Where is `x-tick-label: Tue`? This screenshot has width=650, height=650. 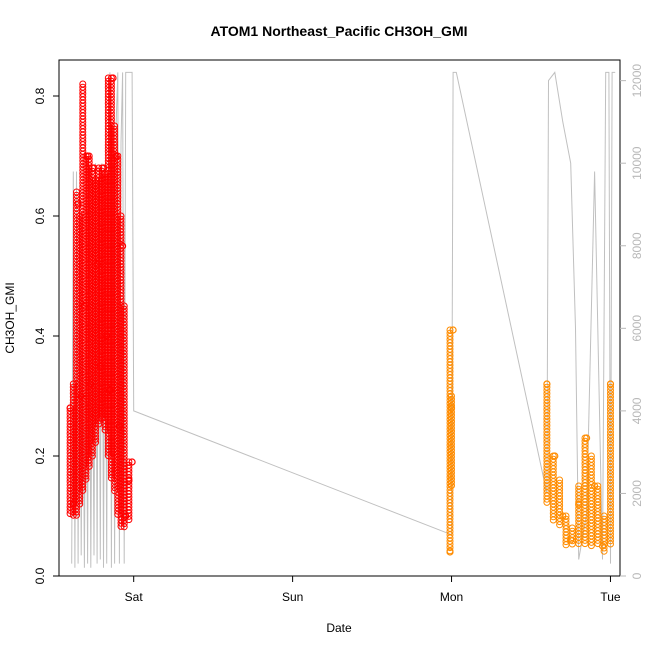 x-tick-label: Tue is located at coordinates (610, 597).